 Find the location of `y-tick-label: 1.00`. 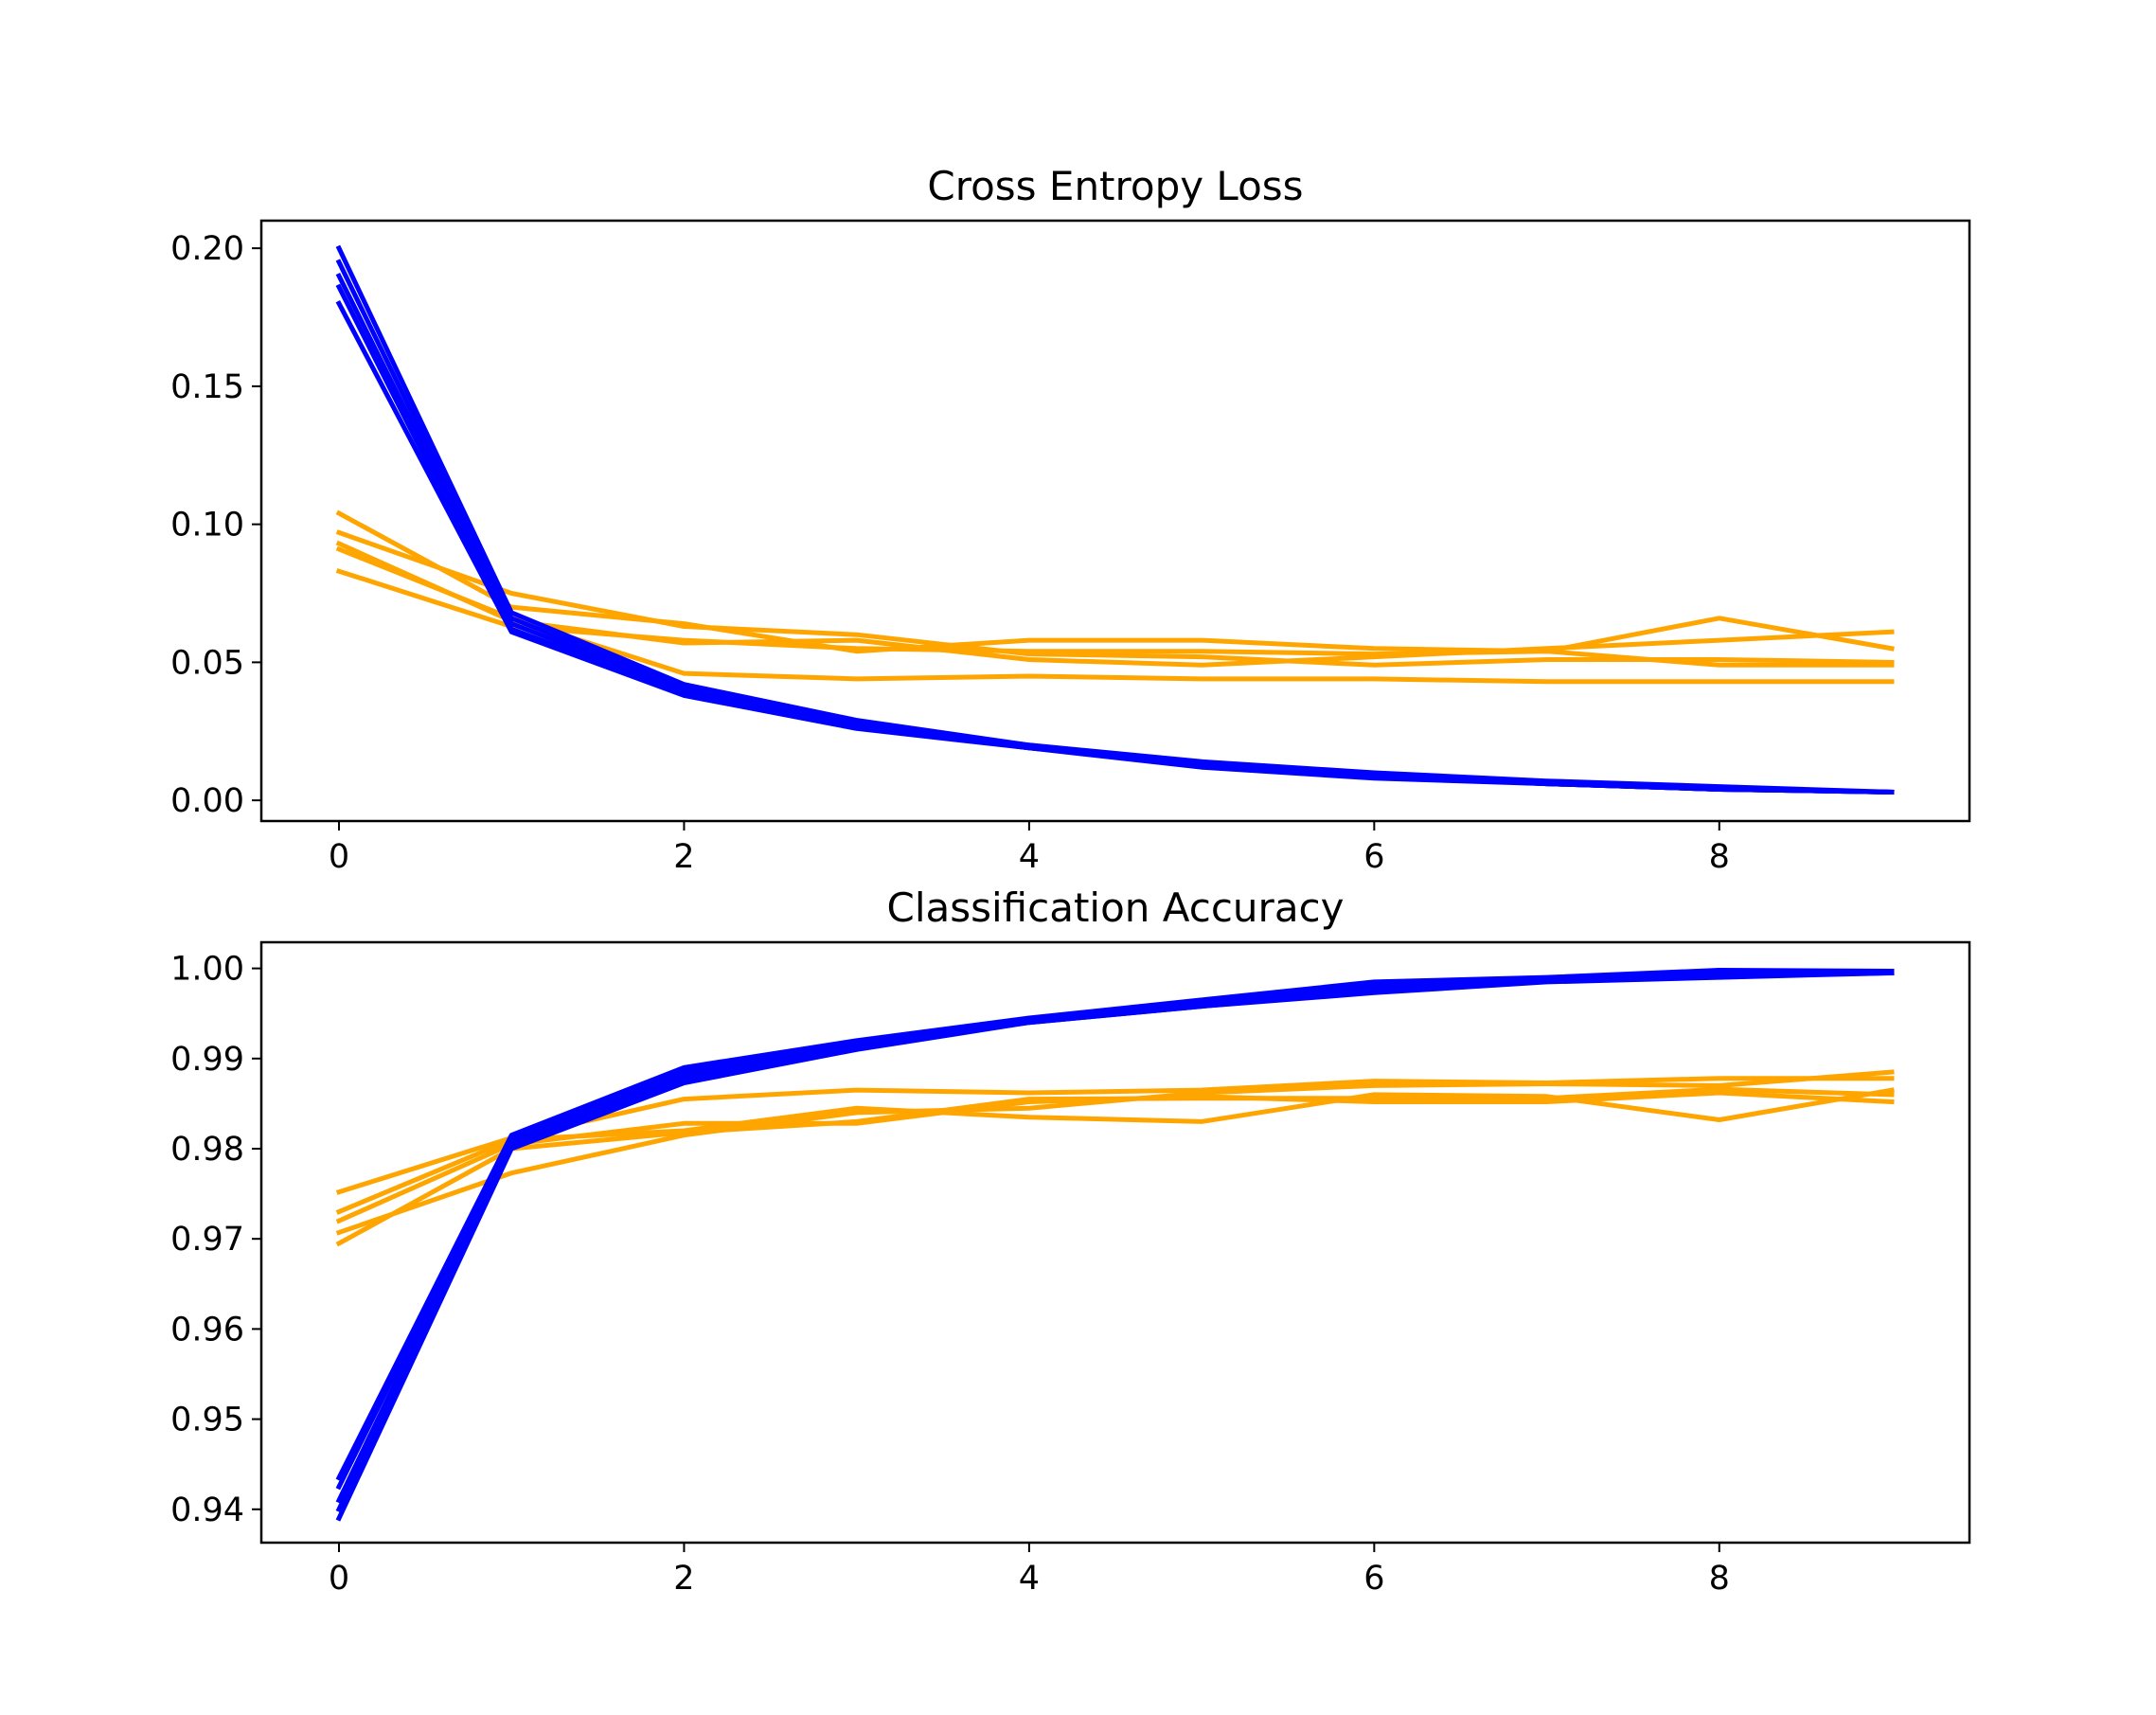

y-tick-label: 1.00 is located at coordinates (207, 970).